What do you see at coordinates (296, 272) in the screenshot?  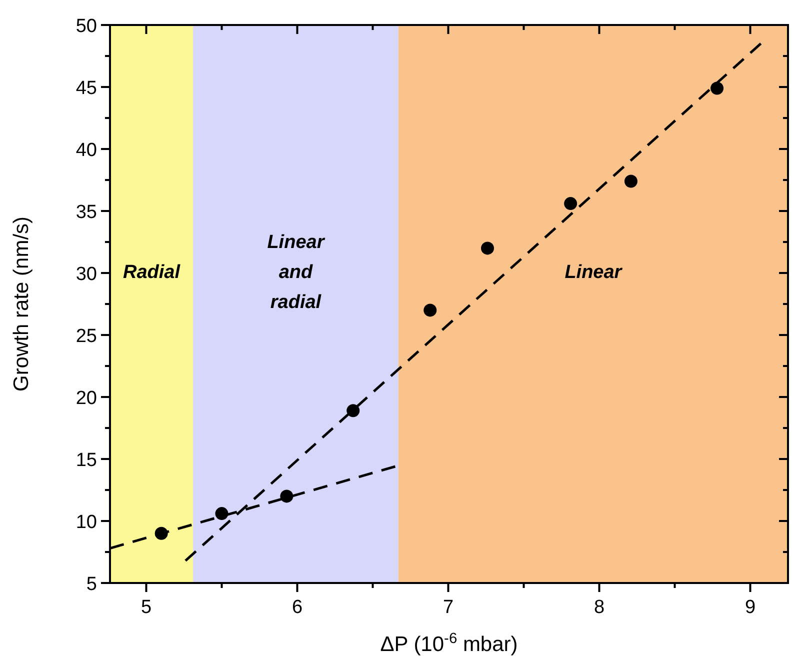 I see `band-label: Linear and radial` at bounding box center [296, 272].